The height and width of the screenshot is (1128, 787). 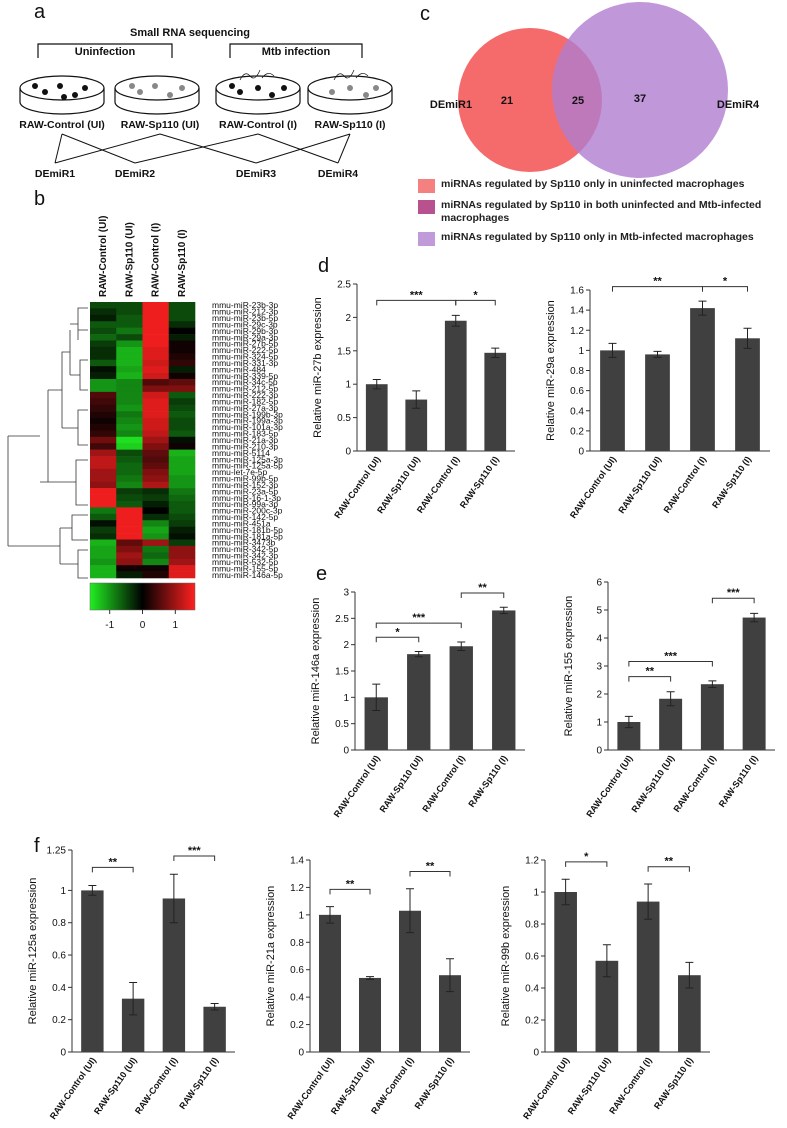 I want to click on row-label: mmu-miR-29c-3p, so click(x=245, y=324).